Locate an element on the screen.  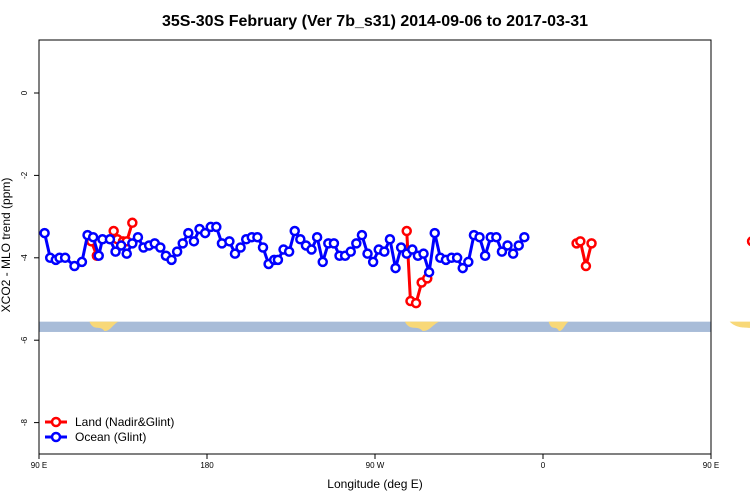
y-tick-label-1: -2 is located at coordinates (24, 175).